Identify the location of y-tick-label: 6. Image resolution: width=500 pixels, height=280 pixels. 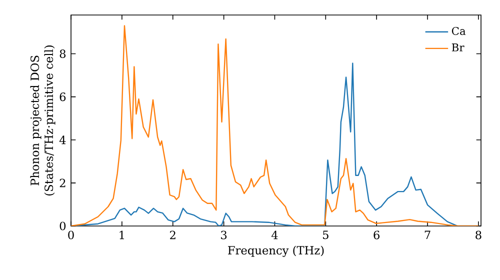
(63, 97).